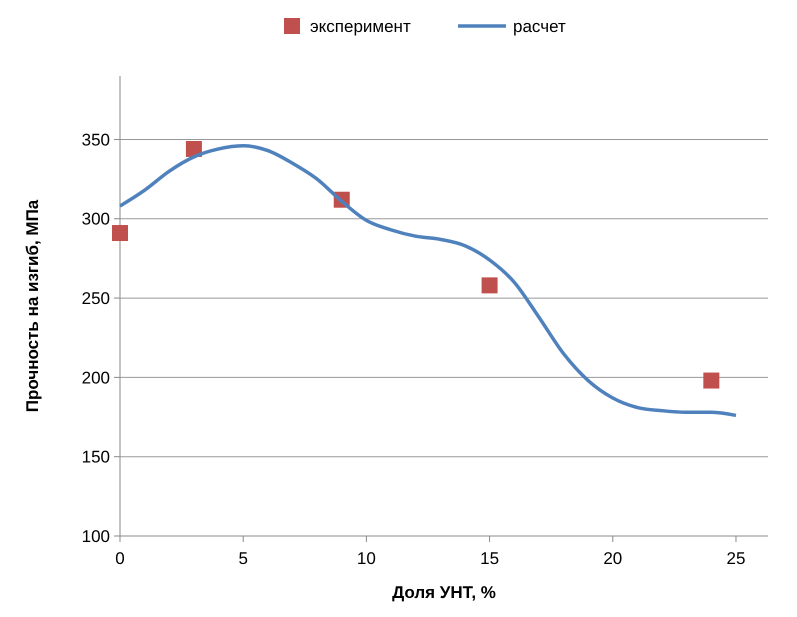  Describe the element at coordinates (96, 536) in the screenshot. I see `y-tick-label: 100` at that location.